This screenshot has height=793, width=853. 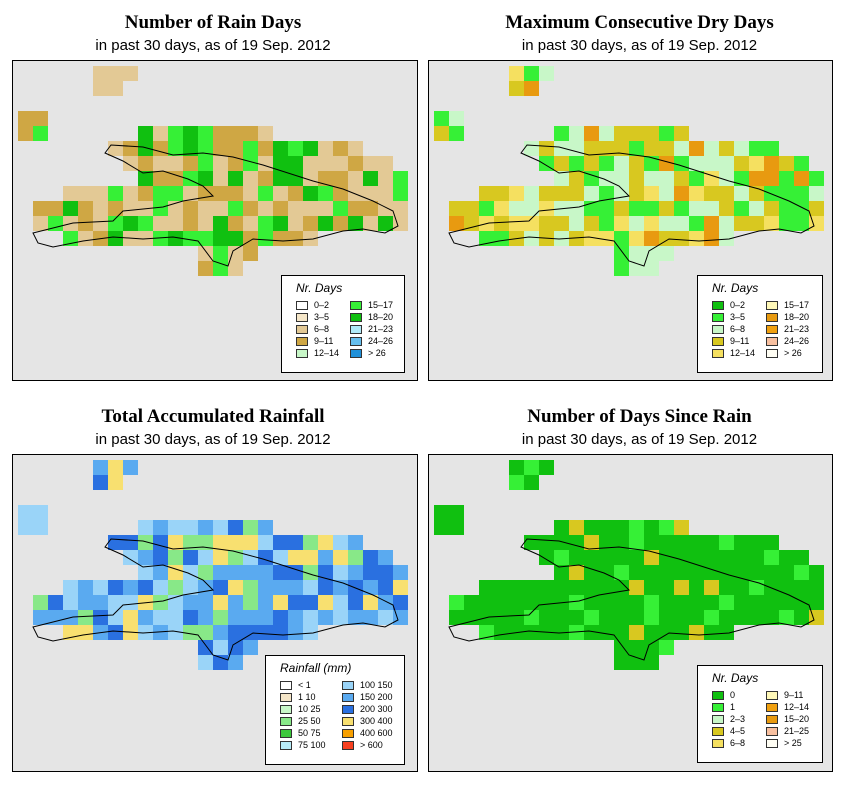 What do you see at coordinates (367, 721) in the screenshot?
I see `legend-item: 300 400` at bounding box center [367, 721].